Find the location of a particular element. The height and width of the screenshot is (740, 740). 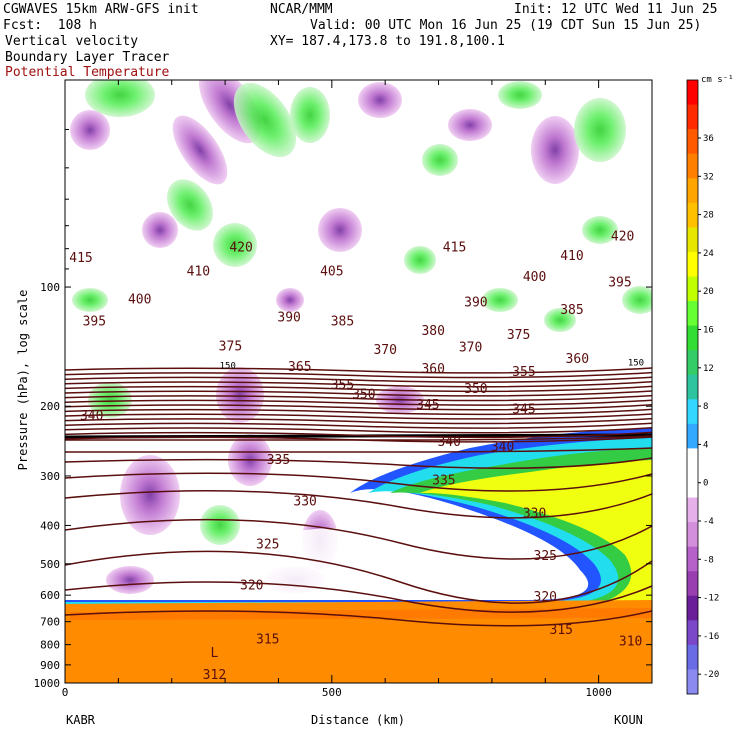

y-tick-label: 200 is located at coordinates (50, 406).